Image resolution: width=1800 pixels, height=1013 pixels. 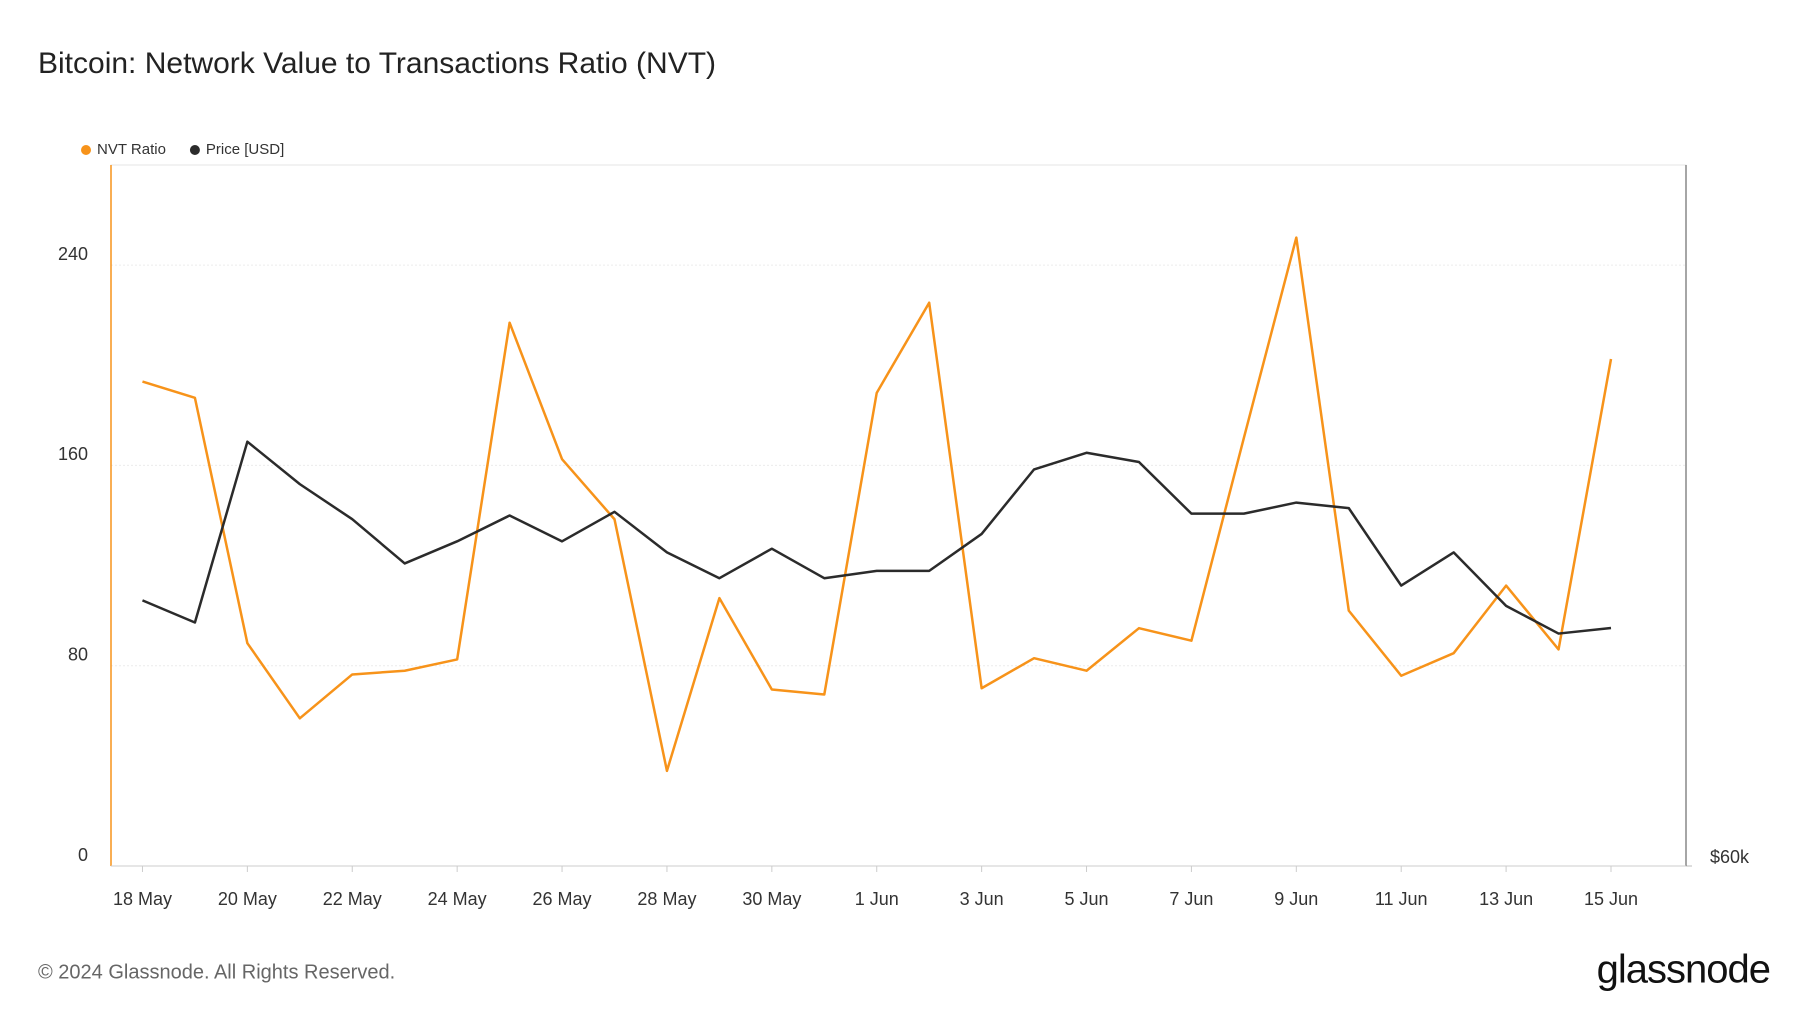 I want to click on x-tick-label: 22 May, so click(x=352, y=899).